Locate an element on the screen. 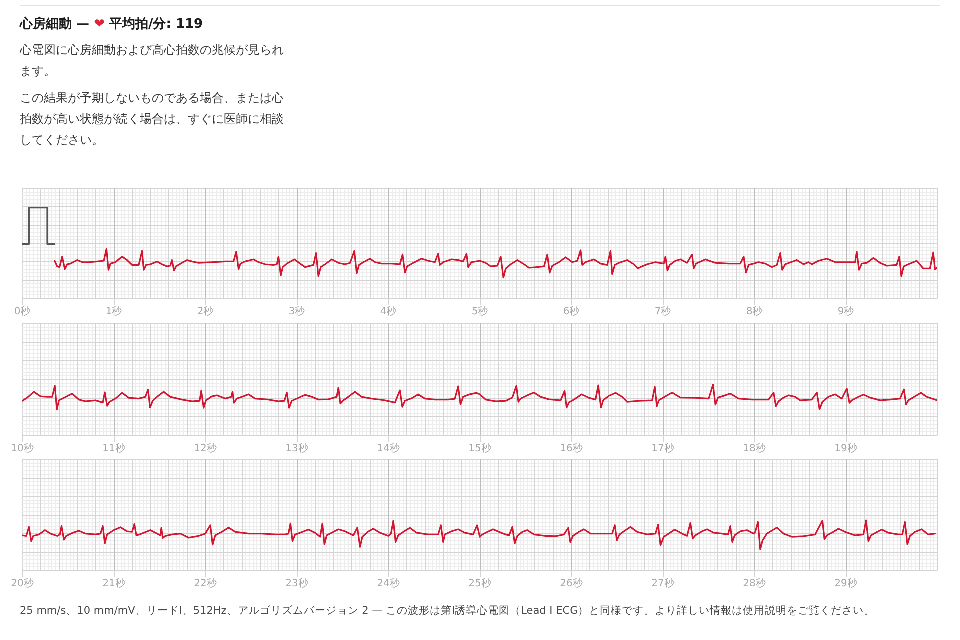 The image size is (960, 640). x-tick-label: 23秒 is located at coordinates (297, 584).